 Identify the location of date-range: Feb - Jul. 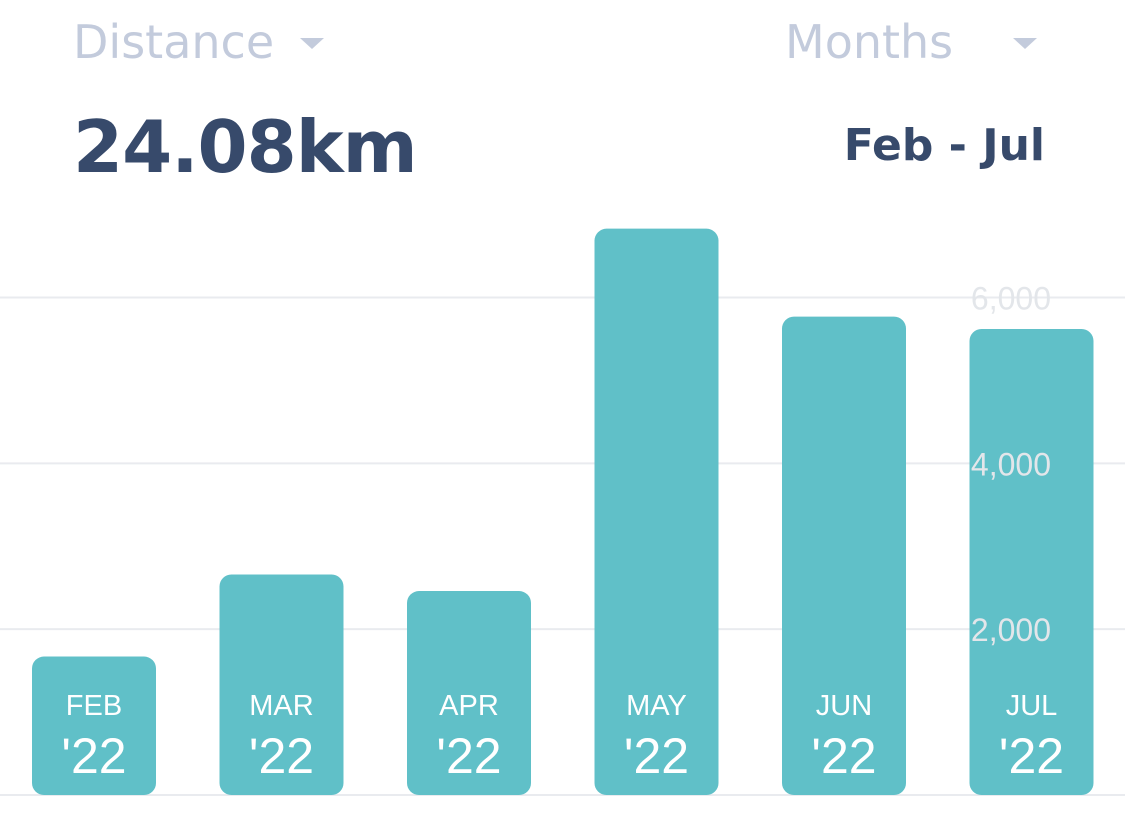
(944, 145).